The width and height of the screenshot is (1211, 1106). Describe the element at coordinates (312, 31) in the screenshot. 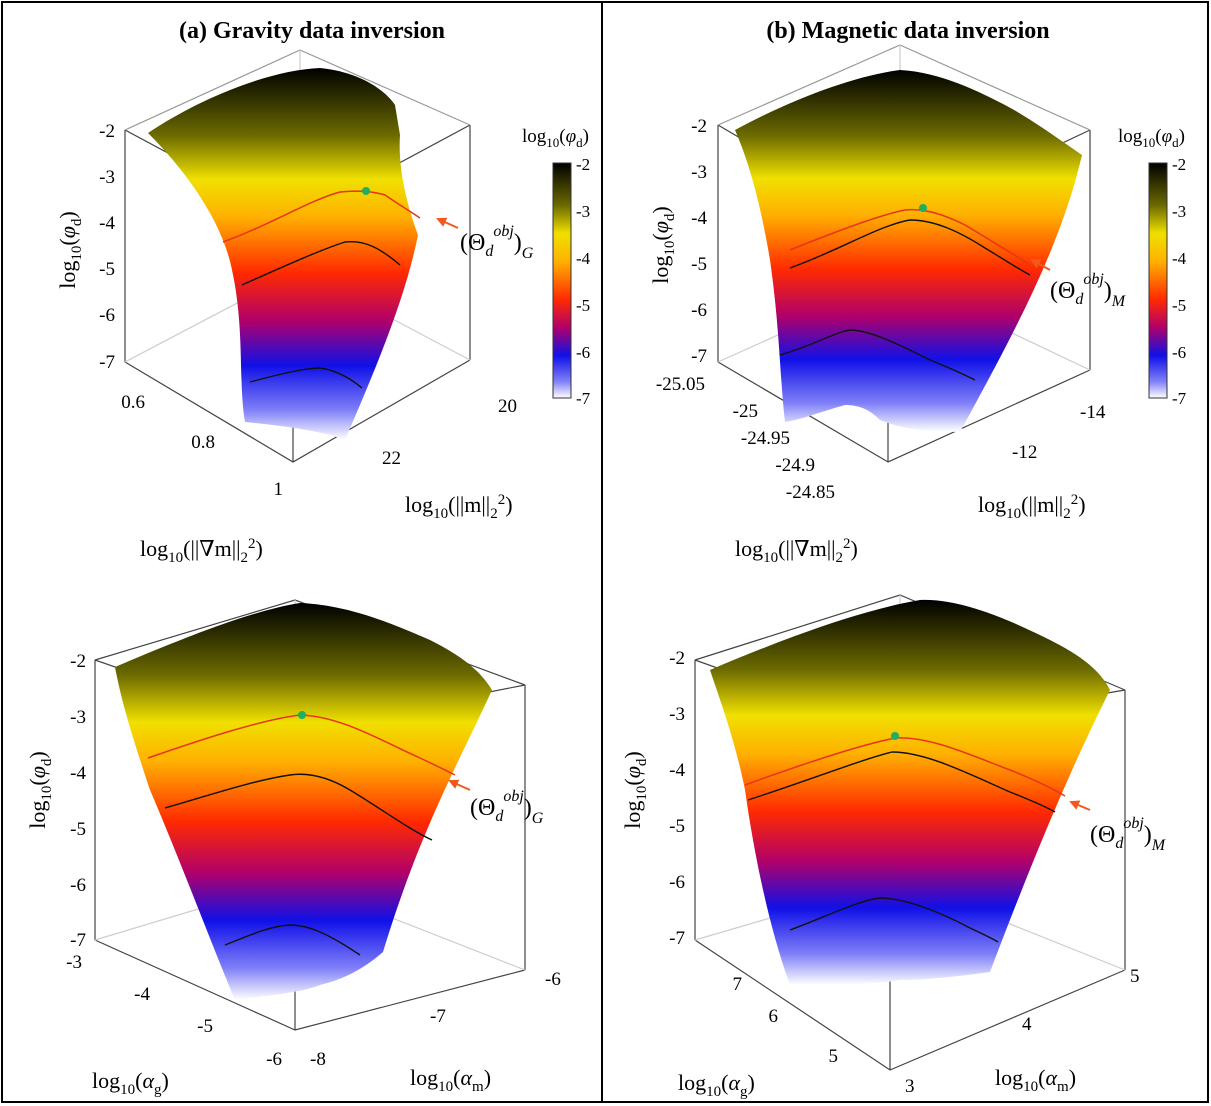

I see `panel-a-title: (a) Gravity data inversion` at that location.